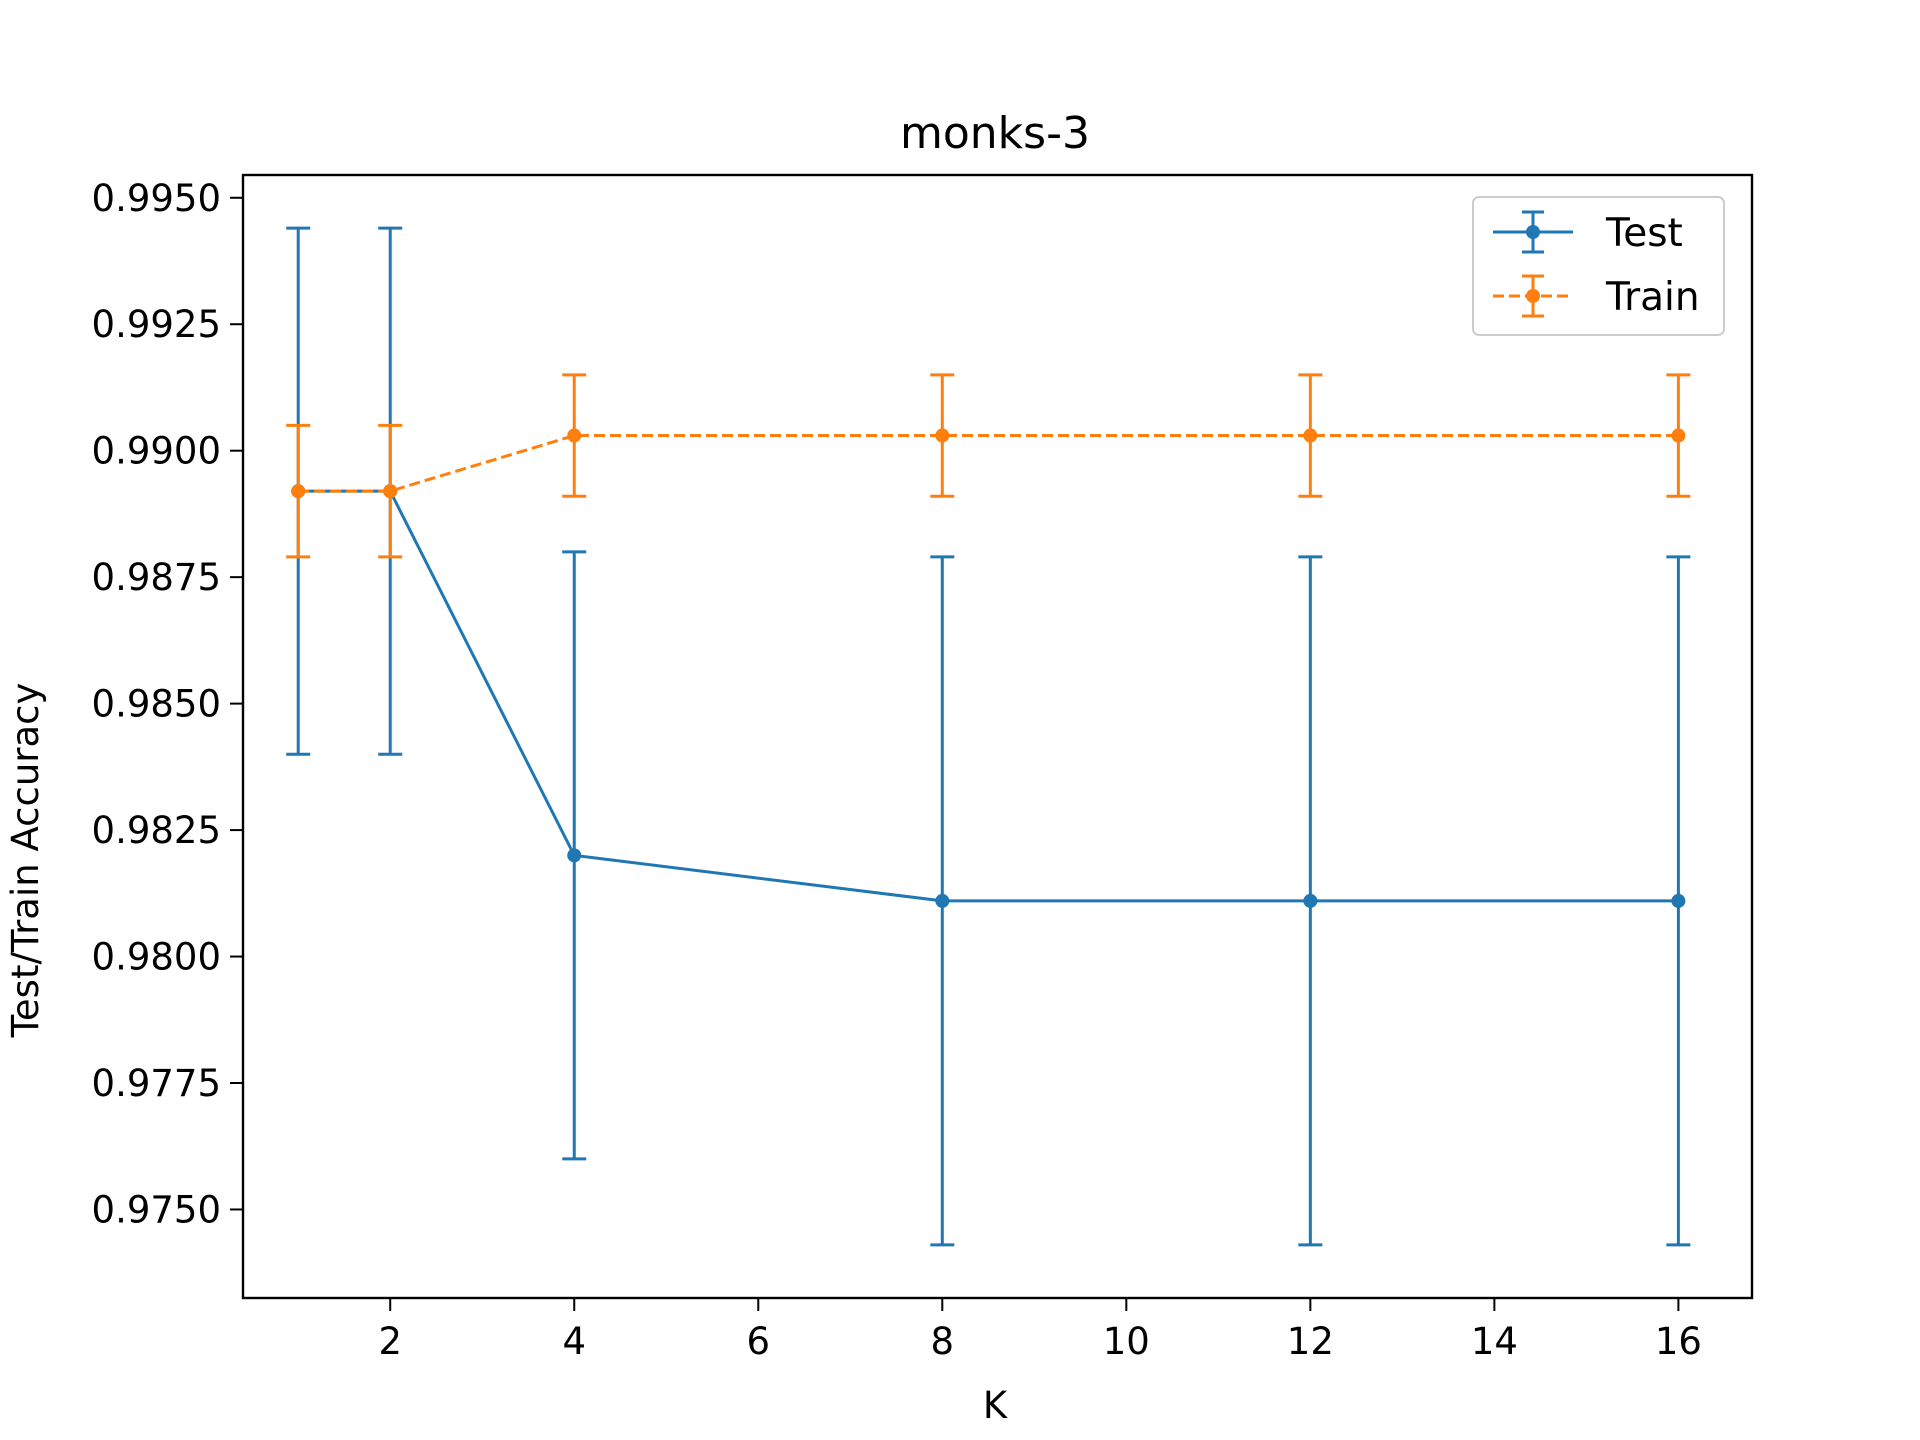 The width and height of the screenshot is (1920, 1440). Describe the element at coordinates (1494, 1341) in the screenshot. I see `x-tick-label: 14` at that location.